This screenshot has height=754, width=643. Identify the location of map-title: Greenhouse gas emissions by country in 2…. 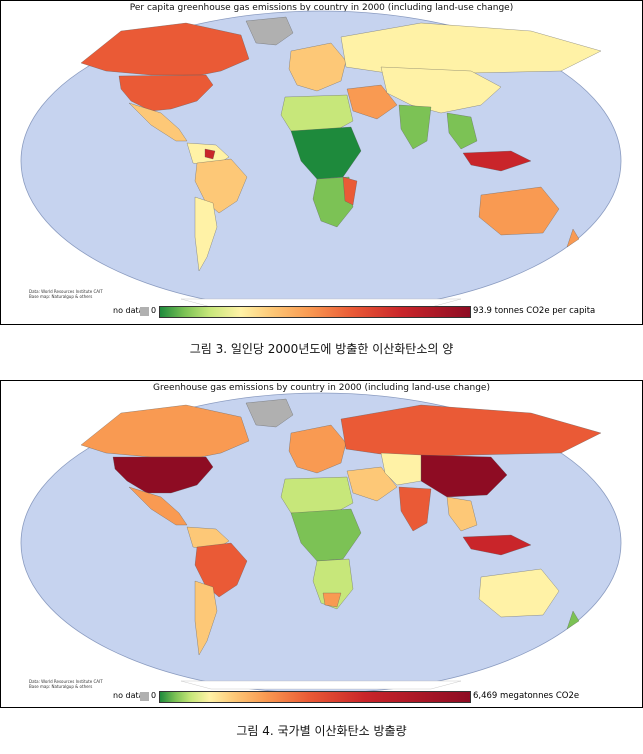
(321, 388).